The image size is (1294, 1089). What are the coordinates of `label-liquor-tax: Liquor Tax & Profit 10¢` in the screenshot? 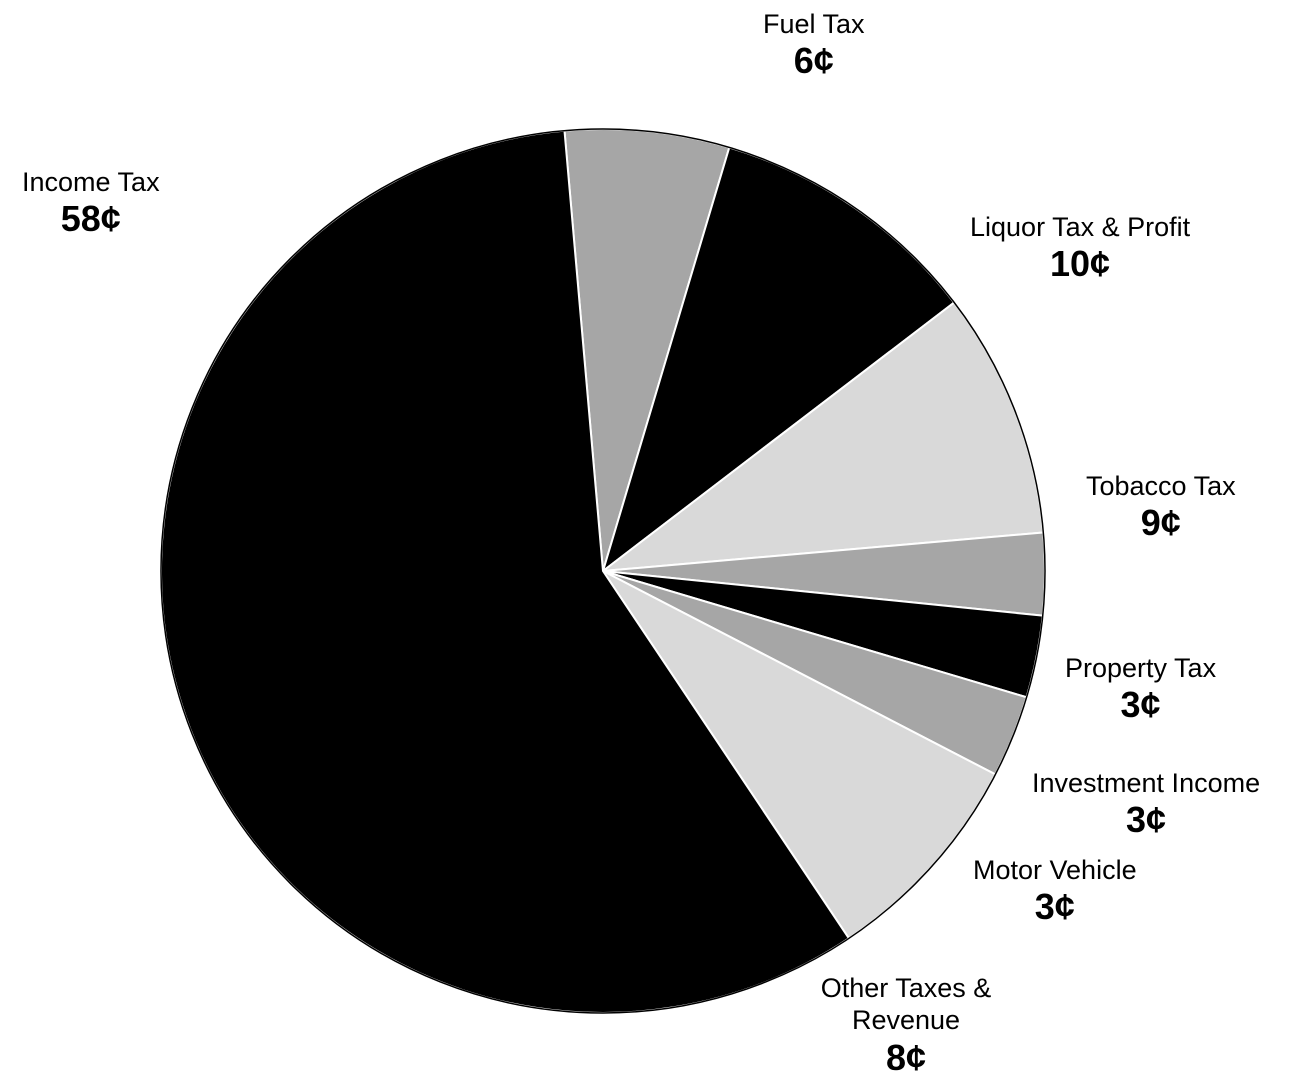 It's located at (1080, 248).